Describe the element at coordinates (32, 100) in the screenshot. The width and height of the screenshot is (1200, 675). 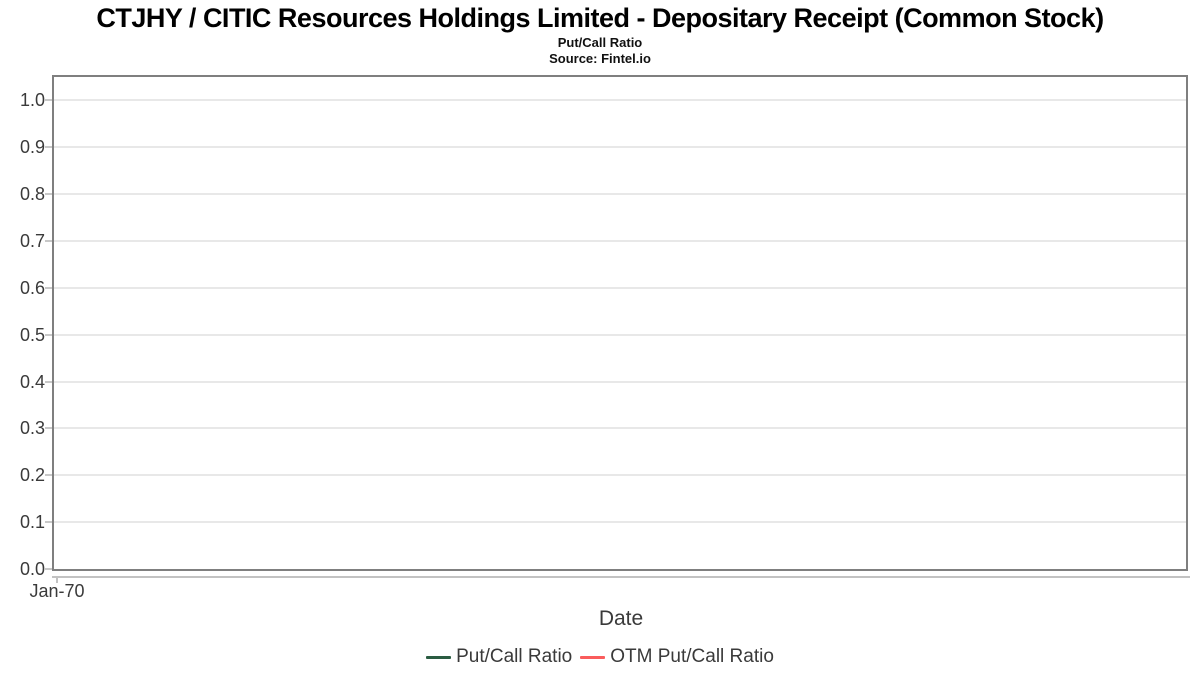
I see `y-axis-tick-label: 1.0` at that location.